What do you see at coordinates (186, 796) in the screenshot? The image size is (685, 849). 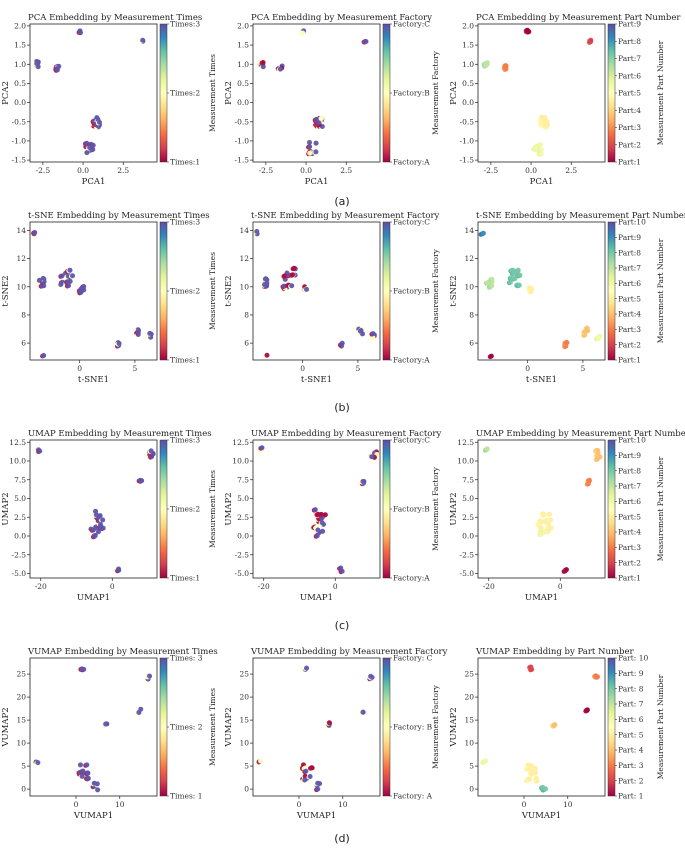 I see `colorbar-tick-label: Times: 1` at bounding box center [186, 796].